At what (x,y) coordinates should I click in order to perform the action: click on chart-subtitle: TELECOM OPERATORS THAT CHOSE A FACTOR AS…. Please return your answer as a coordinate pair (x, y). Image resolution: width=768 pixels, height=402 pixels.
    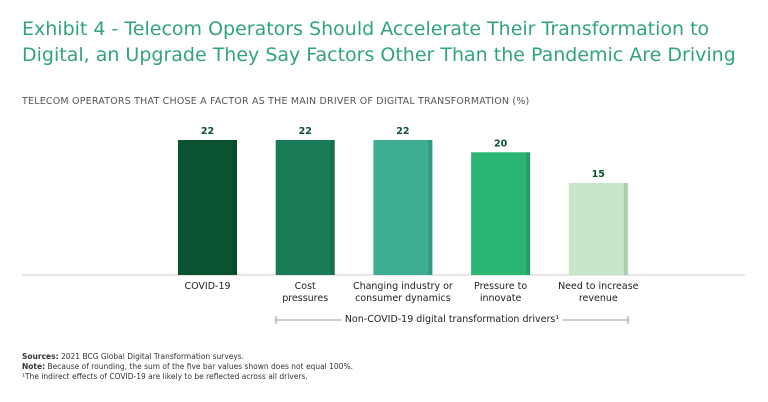
    Looking at the image, I should click on (276, 101).